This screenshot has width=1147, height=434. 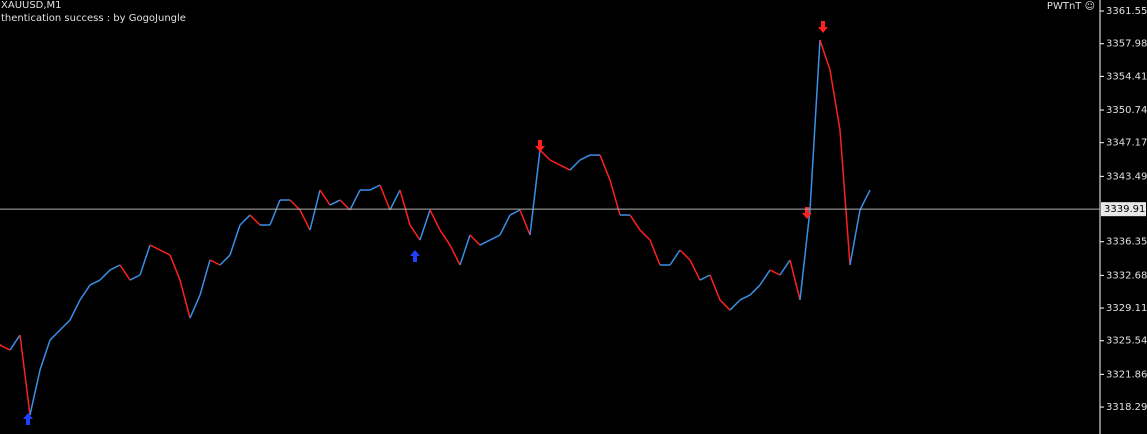 What do you see at coordinates (1126, 308) in the screenshot?
I see `y-tick-label: 3329.110` at bounding box center [1126, 308].